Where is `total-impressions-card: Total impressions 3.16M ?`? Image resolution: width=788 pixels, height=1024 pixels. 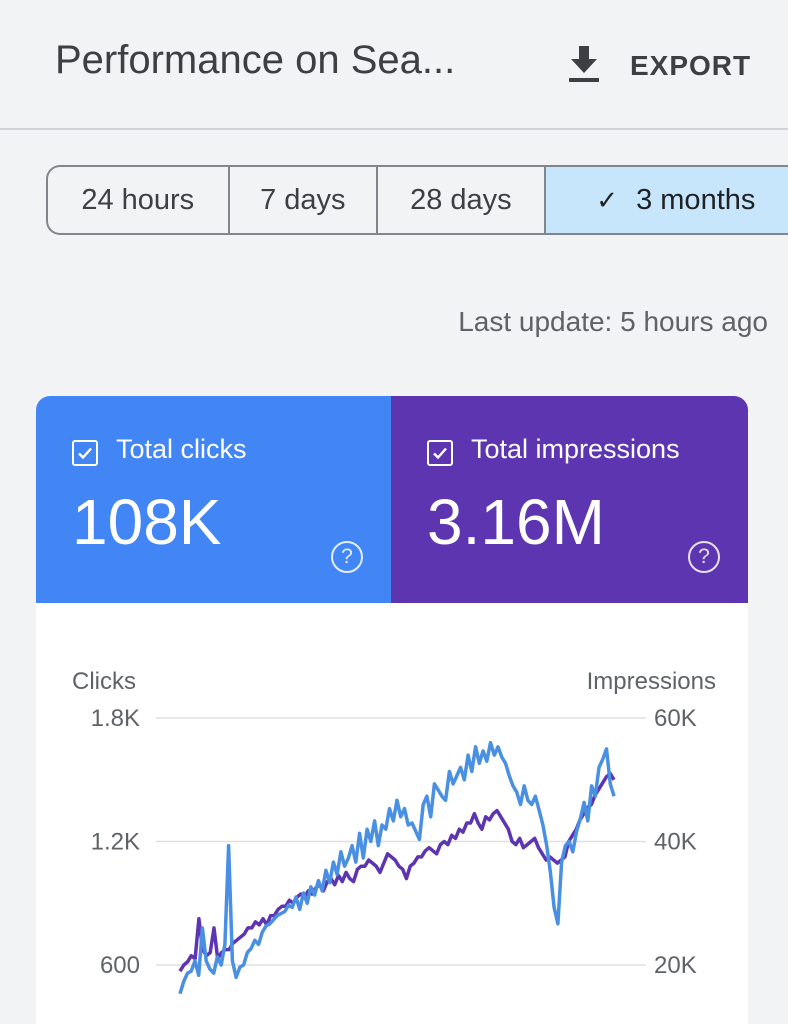
total-impressions-card: Total impressions 3.16M ? is located at coordinates (569, 499).